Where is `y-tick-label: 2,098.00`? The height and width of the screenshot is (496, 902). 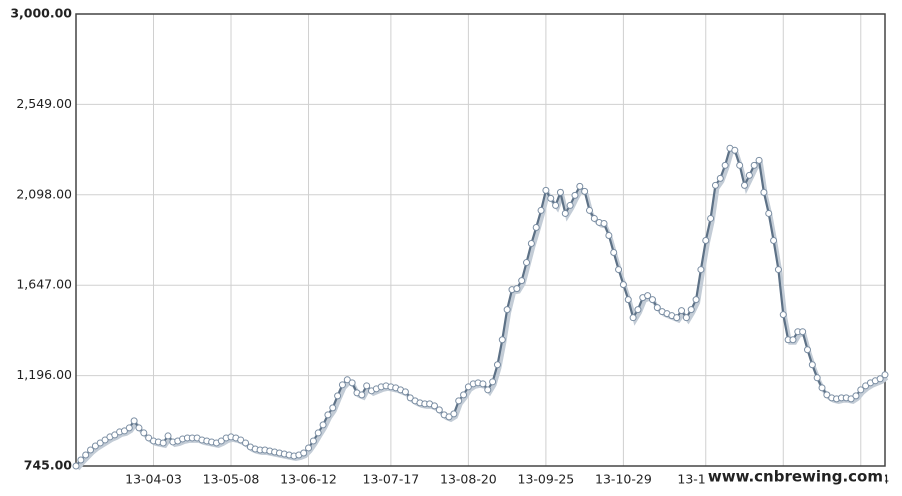
y-tick-label: 2,098.00 is located at coordinates (44, 193).